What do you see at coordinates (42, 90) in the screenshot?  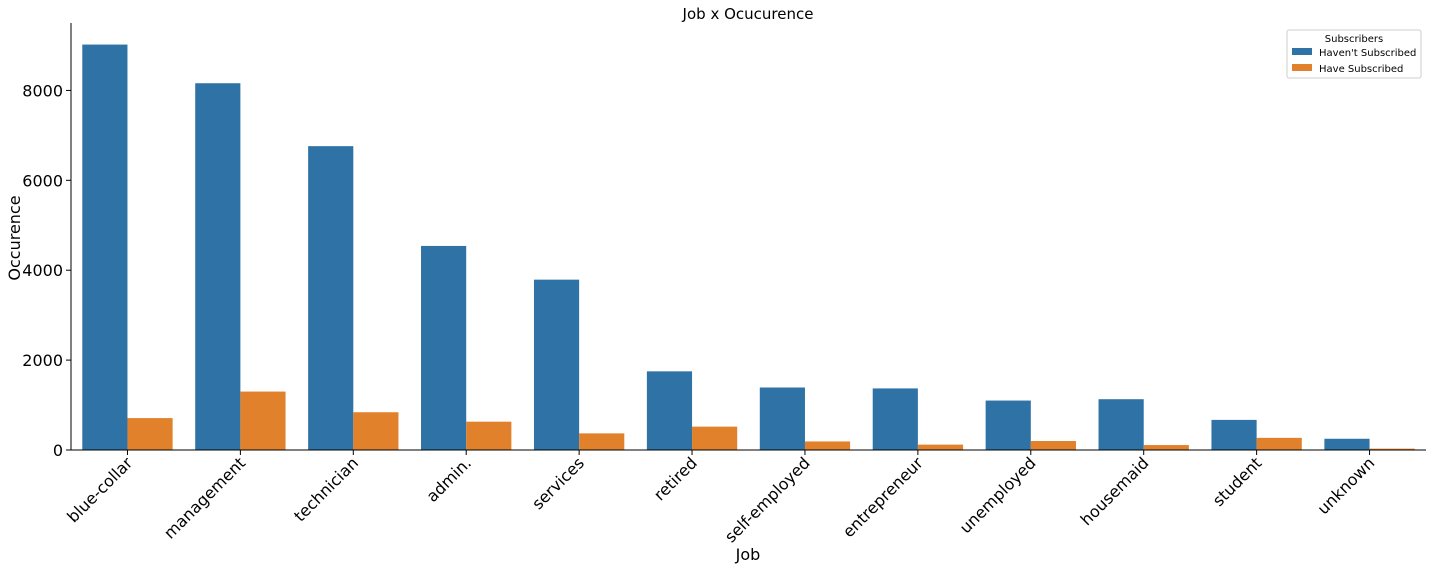 I see `y-tick-label: 8000` at bounding box center [42, 90].